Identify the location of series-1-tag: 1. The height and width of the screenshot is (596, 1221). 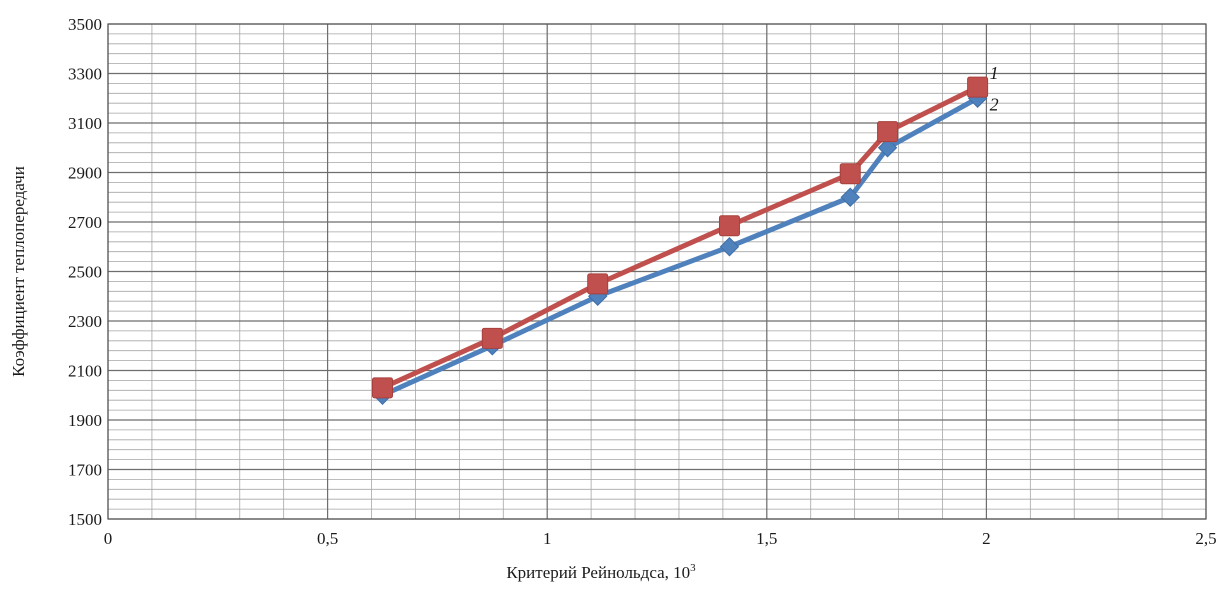
(994, 73).